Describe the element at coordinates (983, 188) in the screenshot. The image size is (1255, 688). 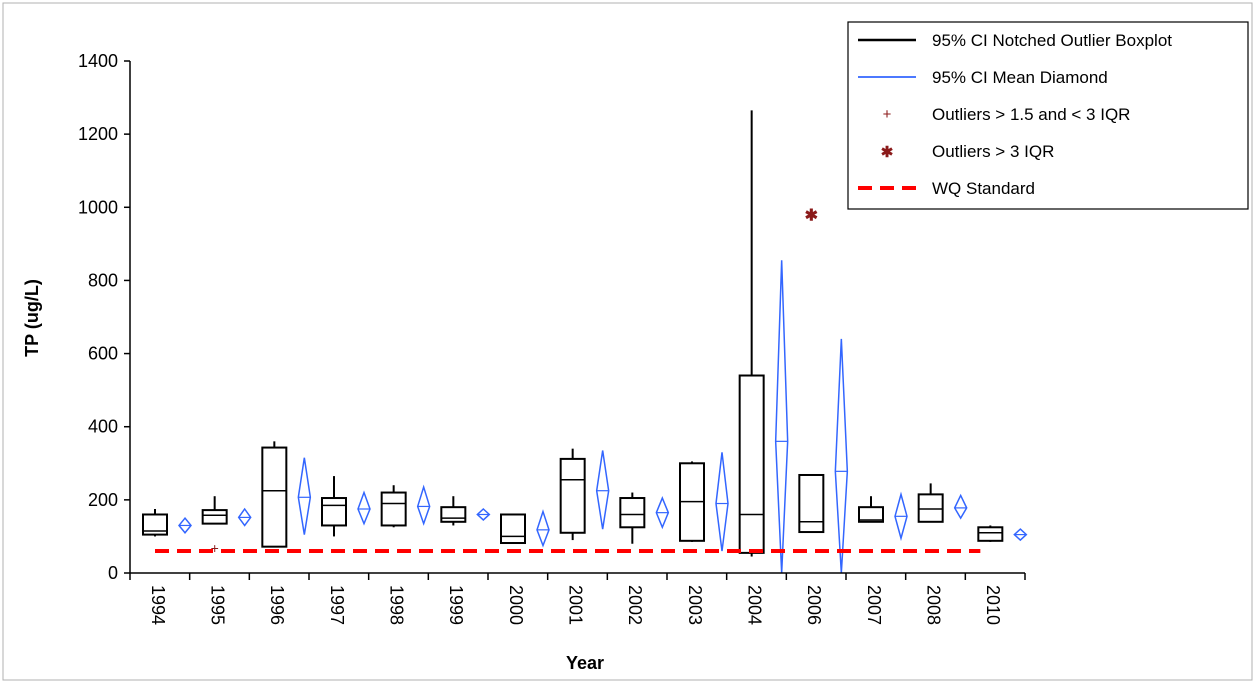
I see `legend-label: WQ Standard` at that location.